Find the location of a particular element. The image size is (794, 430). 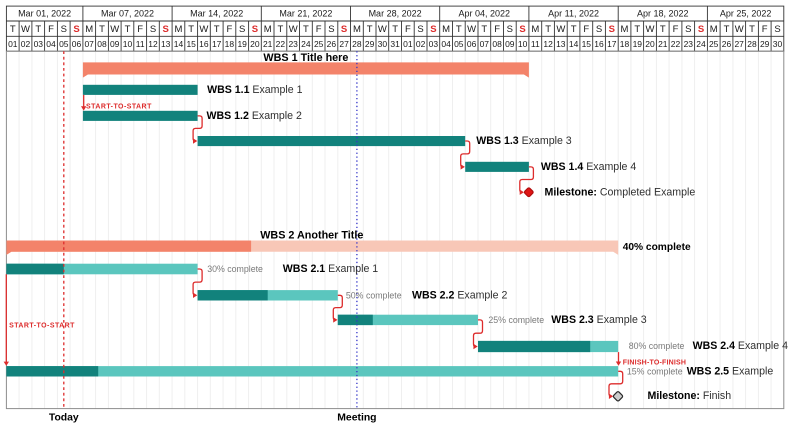

svg-text: 10 is located at coordinates (128, 44).